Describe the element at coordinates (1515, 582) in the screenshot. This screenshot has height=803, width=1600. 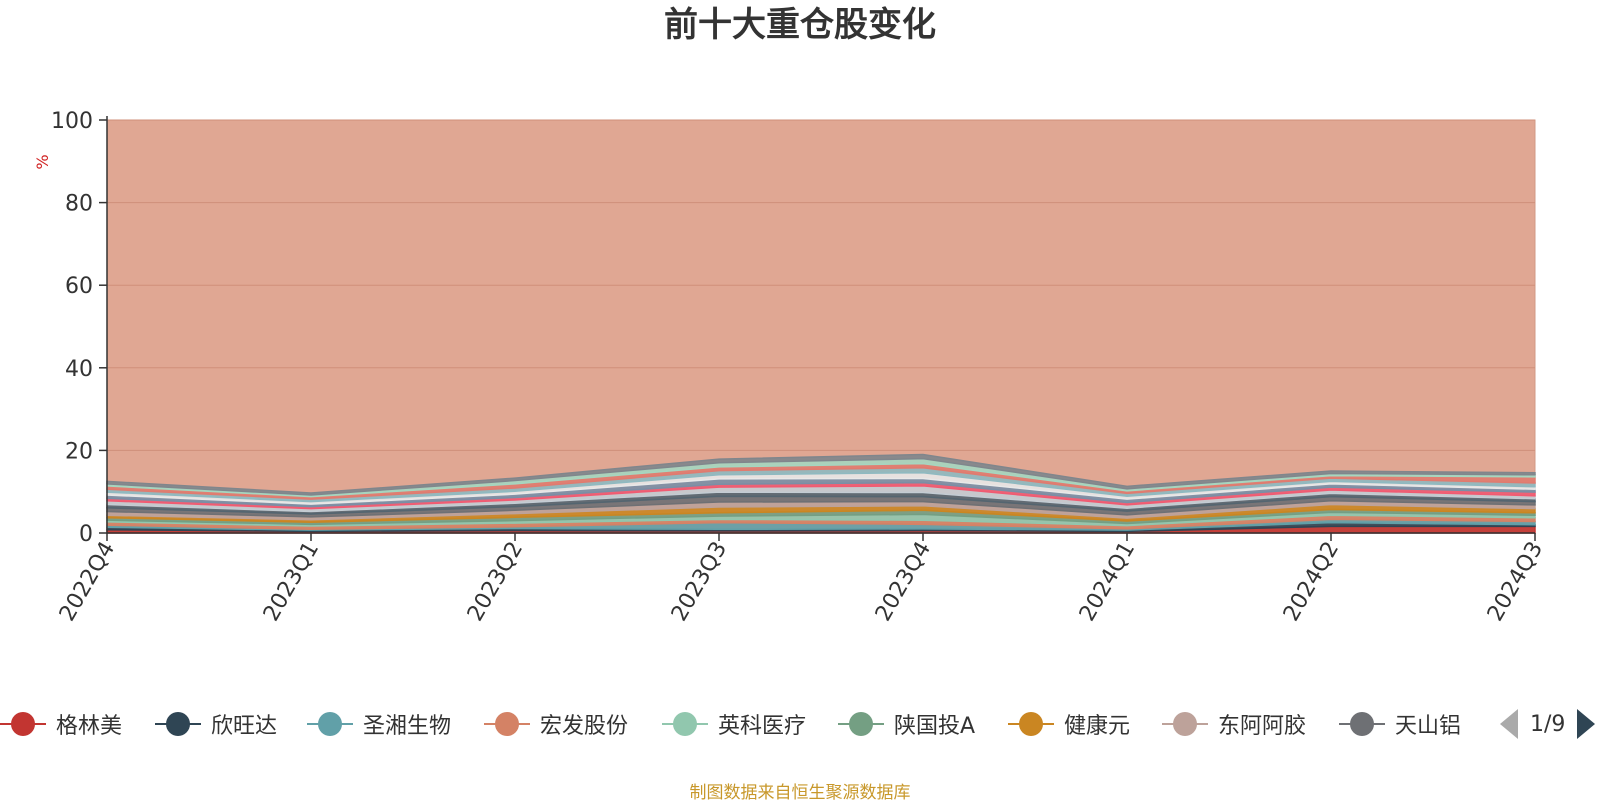
I see `x-tick-label-7: 2024Q3` at that location.